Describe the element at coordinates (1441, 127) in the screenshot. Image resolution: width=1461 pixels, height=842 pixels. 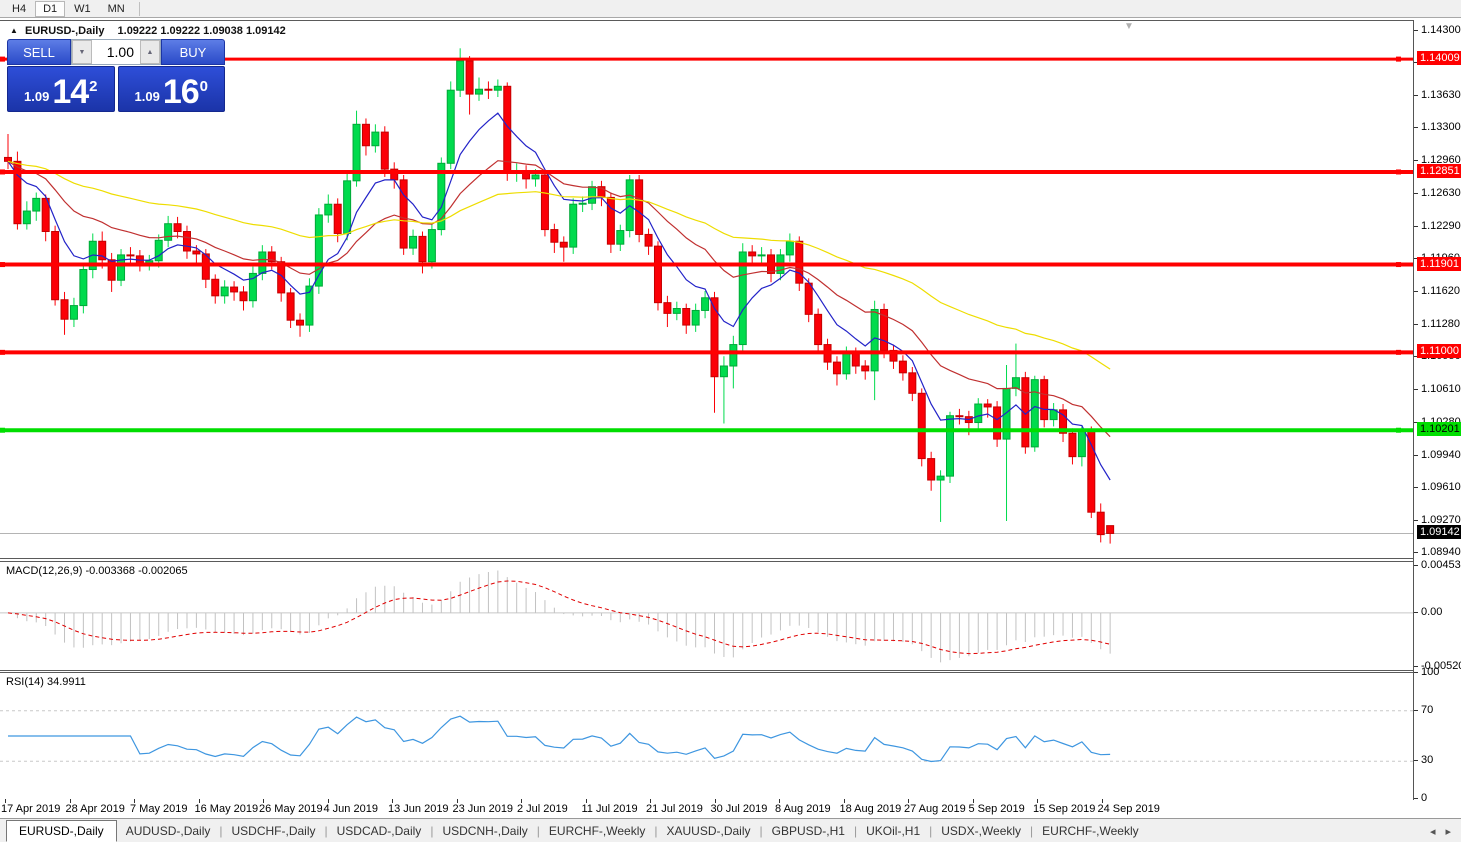
I see `axis-tick-label: 1.13300` at that location.